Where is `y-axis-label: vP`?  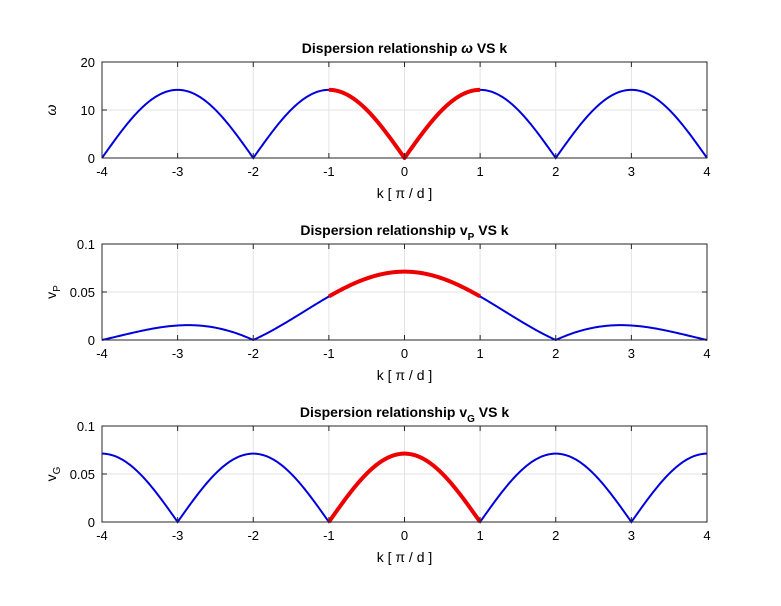 y-axis-label: vP is located at coordinates (53, 292).